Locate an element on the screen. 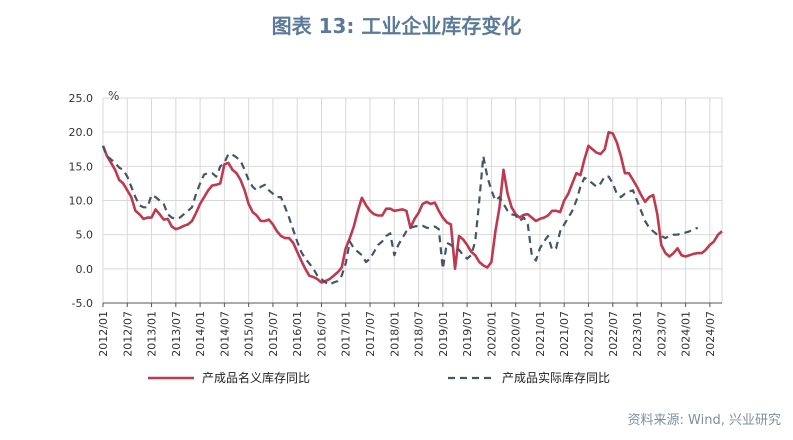  x-tick-label: 2014/07 is located at coordinates (224, 334).